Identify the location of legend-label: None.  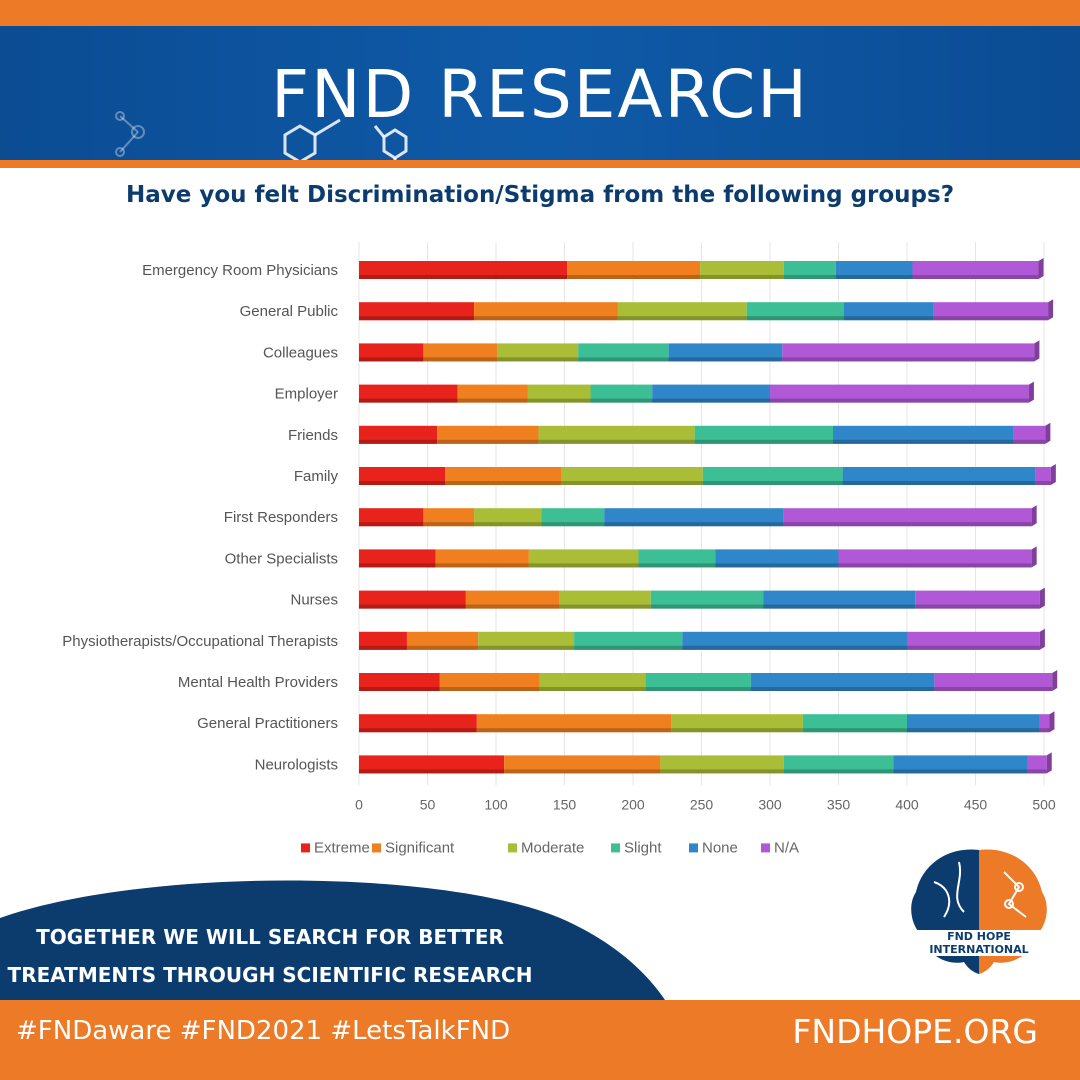
(720, 847).